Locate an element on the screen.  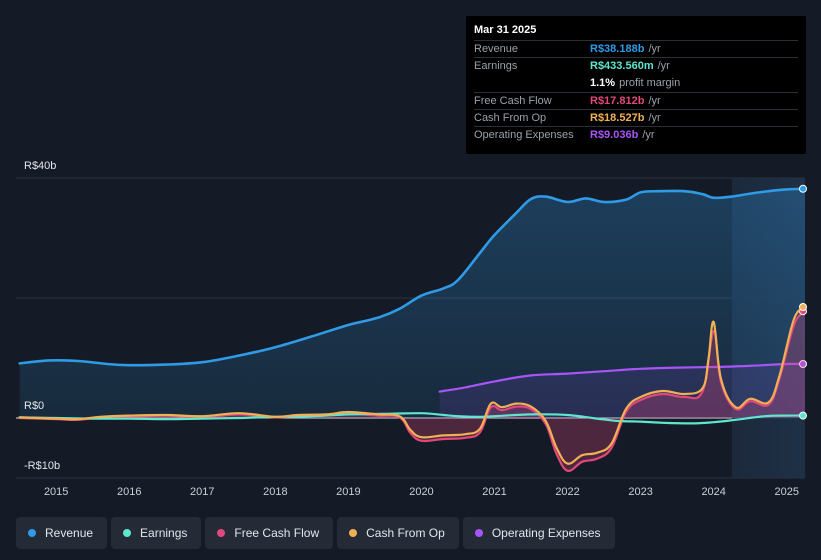
tooltip-row-earnings: Earnings R$433.560m /yr is located at coordinates (636, 65).